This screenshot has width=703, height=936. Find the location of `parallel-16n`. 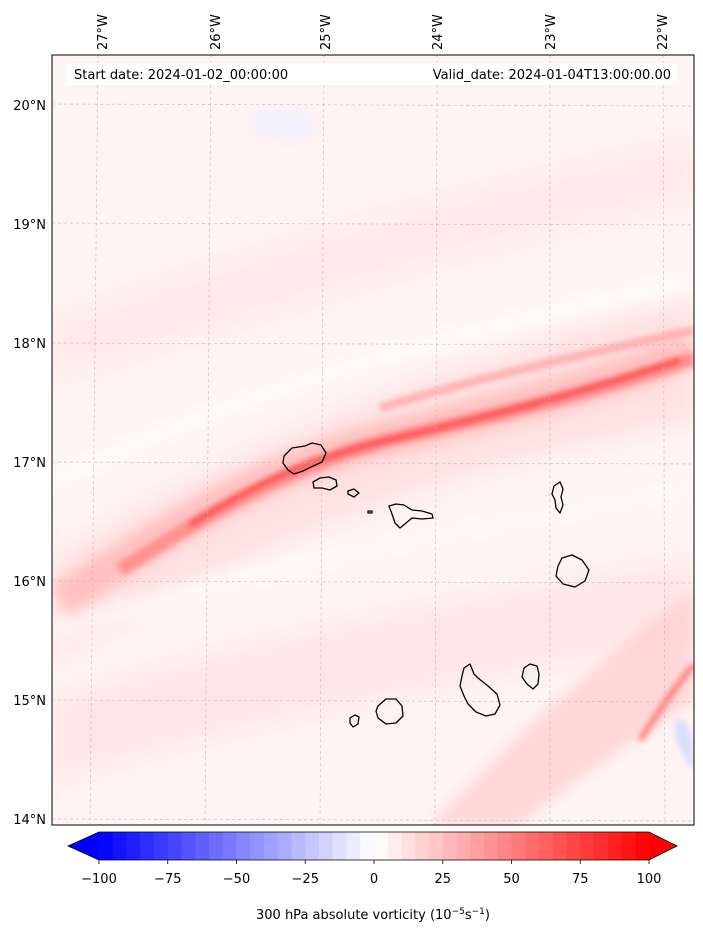

parallel-16n is located at coordinates (373, 582).